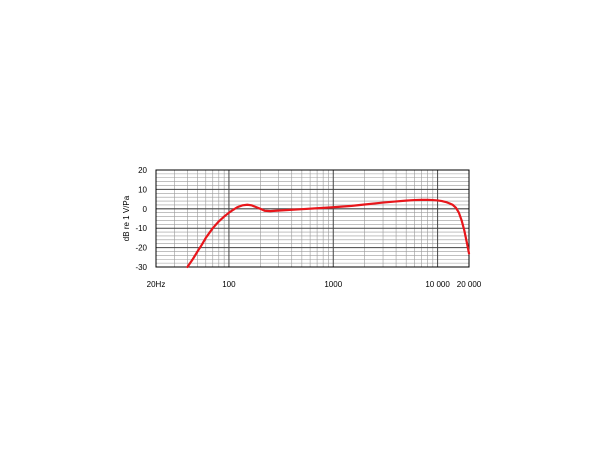  I want to click on frequency-response-line, so click(328, 233).